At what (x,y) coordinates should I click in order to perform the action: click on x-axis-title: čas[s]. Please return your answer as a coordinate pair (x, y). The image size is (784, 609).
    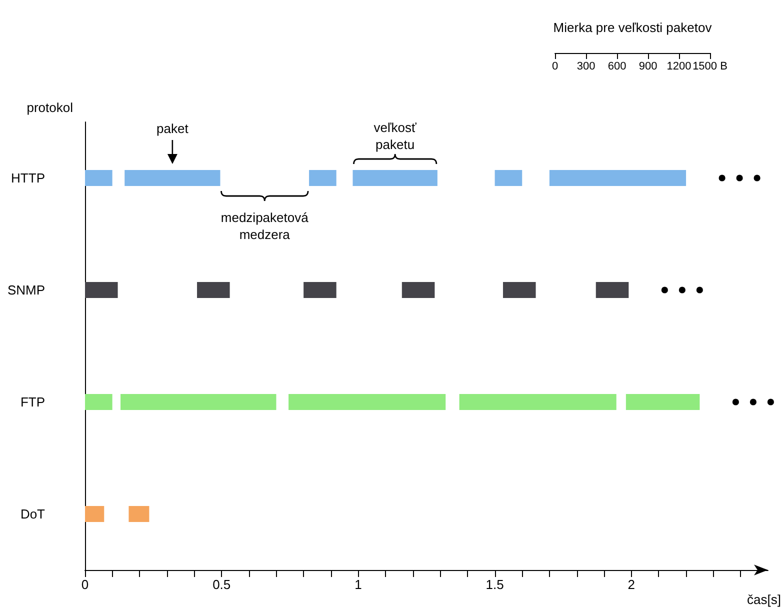
    Looking at the image, I should click on (764, 599).